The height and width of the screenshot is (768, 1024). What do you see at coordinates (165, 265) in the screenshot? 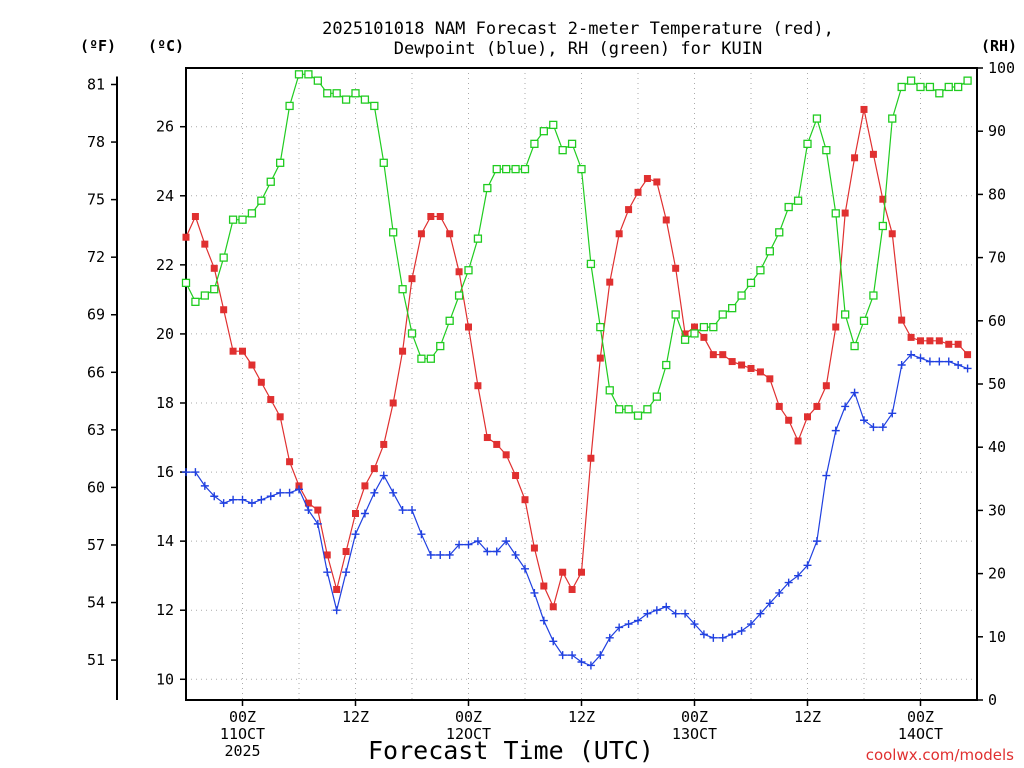
I see `celsius-tick-label: 22` at bounding box center [165, 265].